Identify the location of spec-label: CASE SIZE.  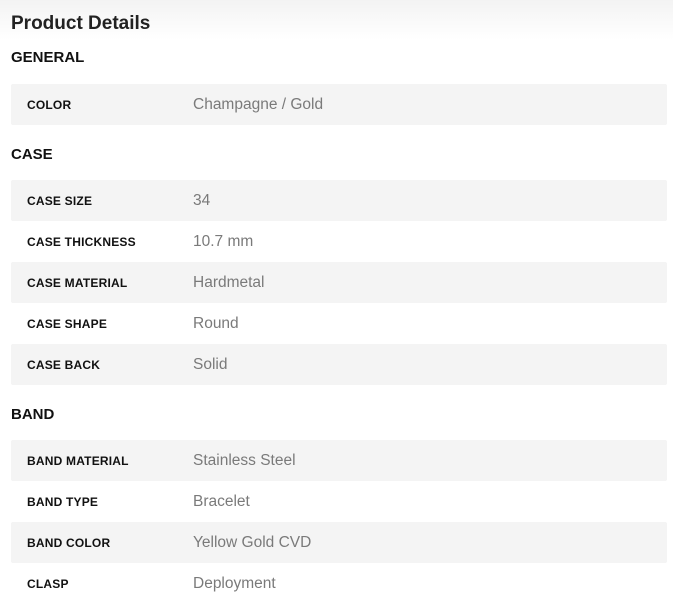
(60, 200).